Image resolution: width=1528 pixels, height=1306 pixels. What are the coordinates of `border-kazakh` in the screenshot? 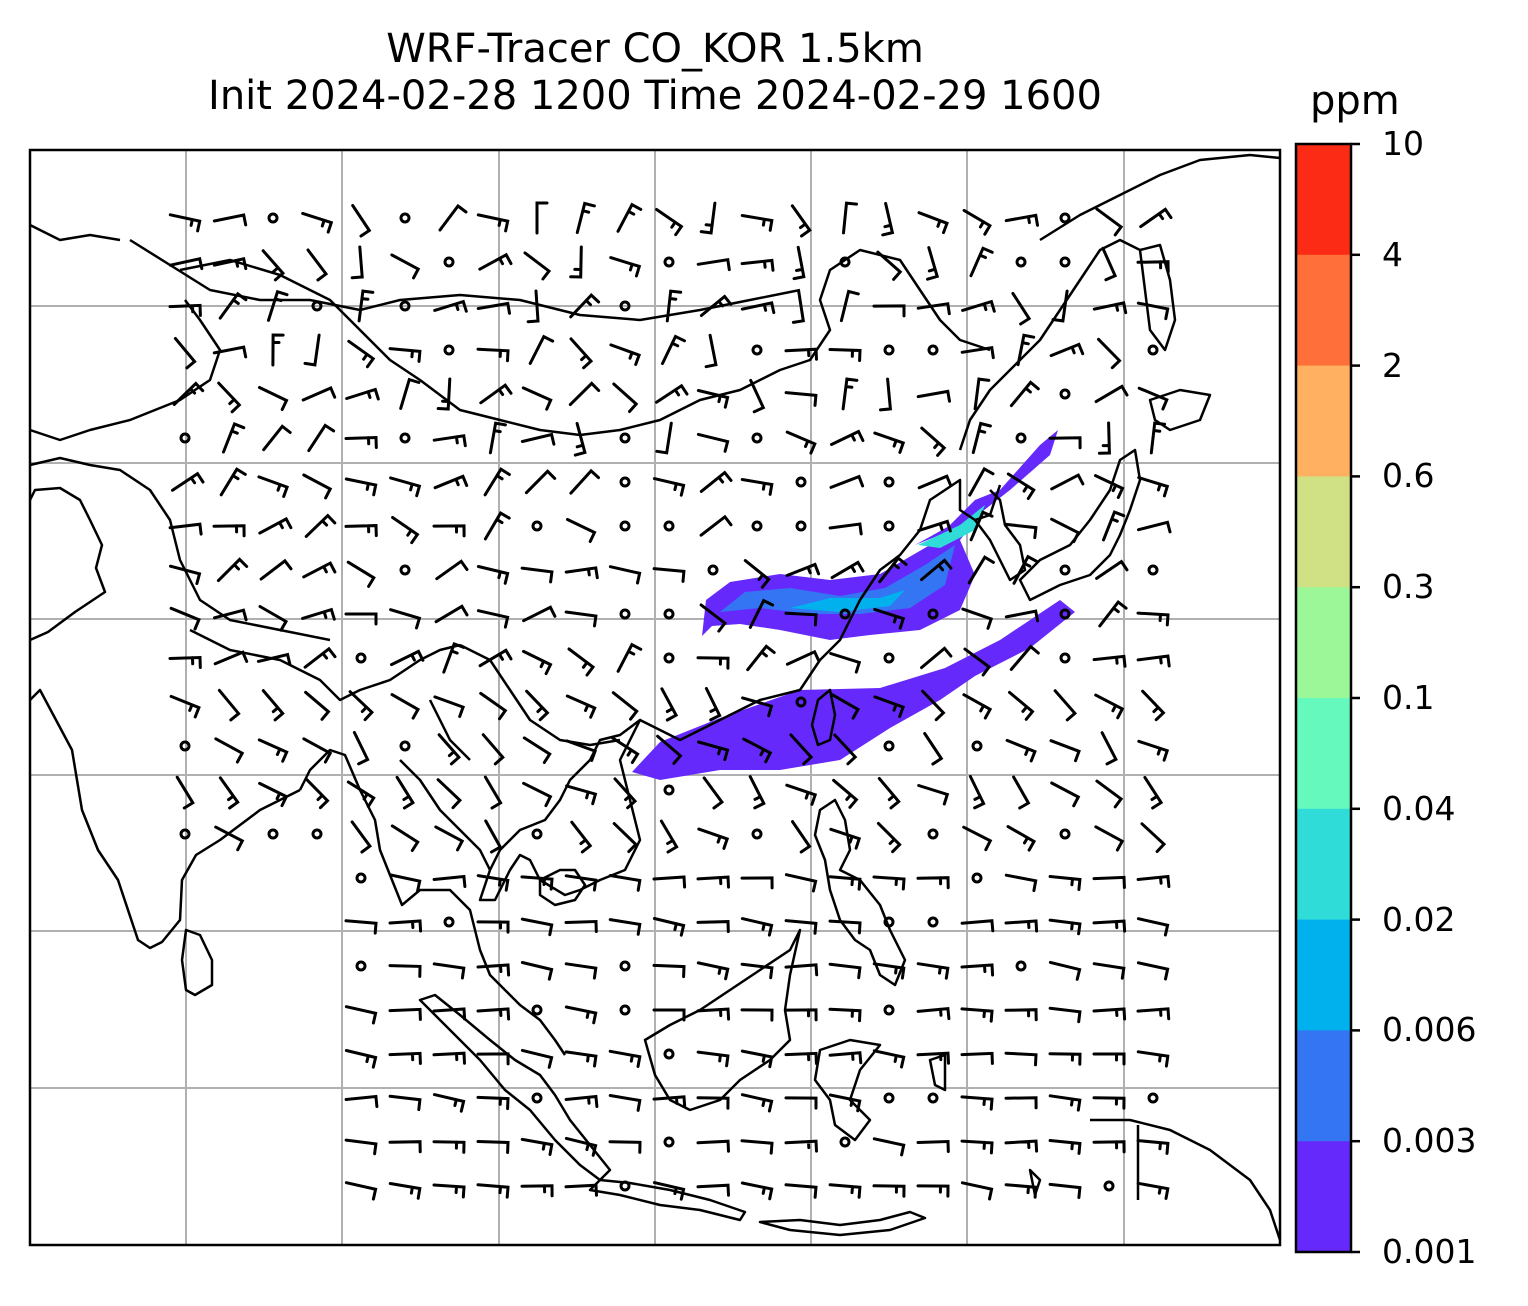 It's located at (125, 332).